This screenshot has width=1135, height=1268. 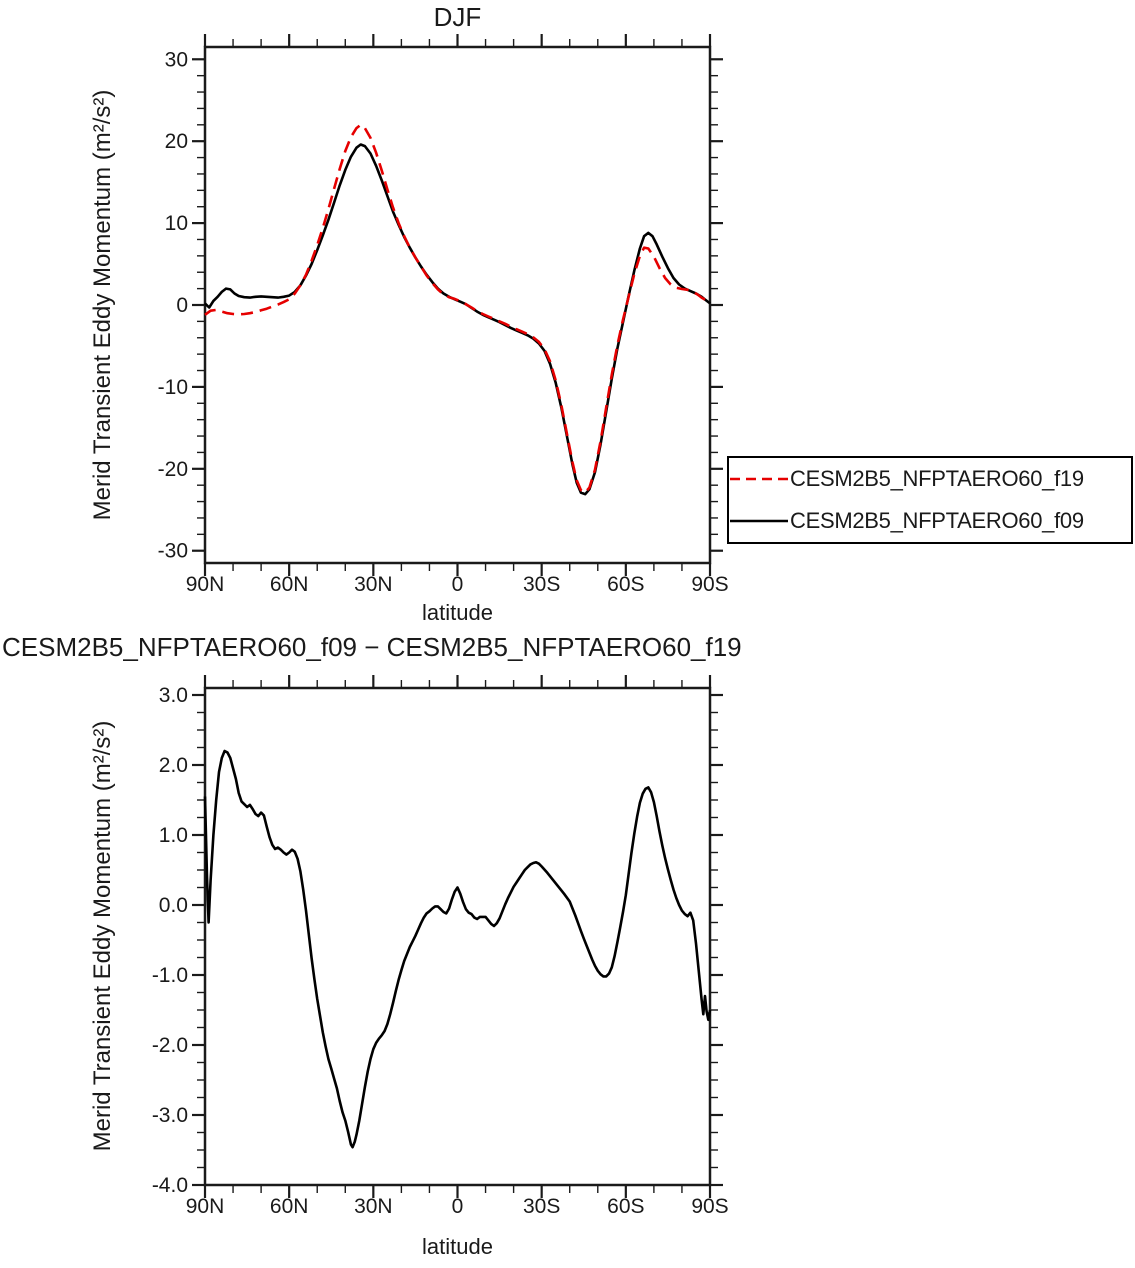 I want to click on y-tick-label: -1.0, so click(x=170, y=975).